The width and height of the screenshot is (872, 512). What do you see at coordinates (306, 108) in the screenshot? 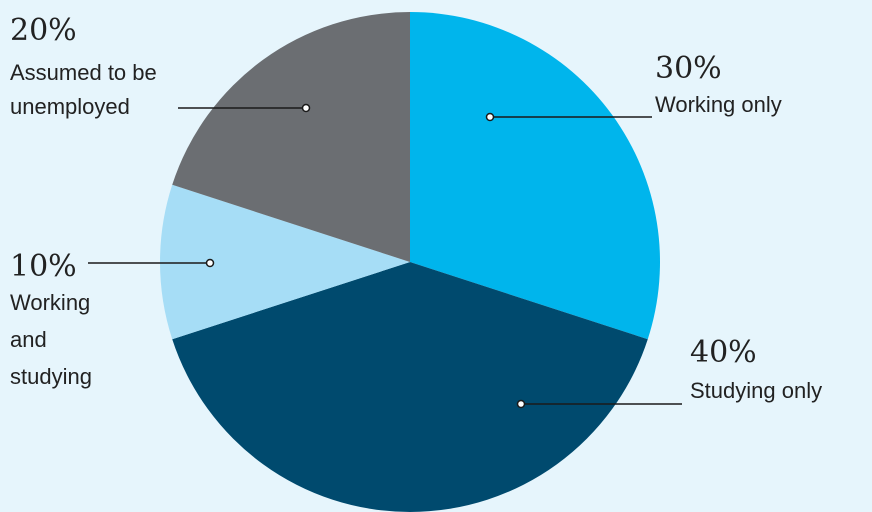
I see `leader-dot-unemployed` at bounding box center [306, 108].